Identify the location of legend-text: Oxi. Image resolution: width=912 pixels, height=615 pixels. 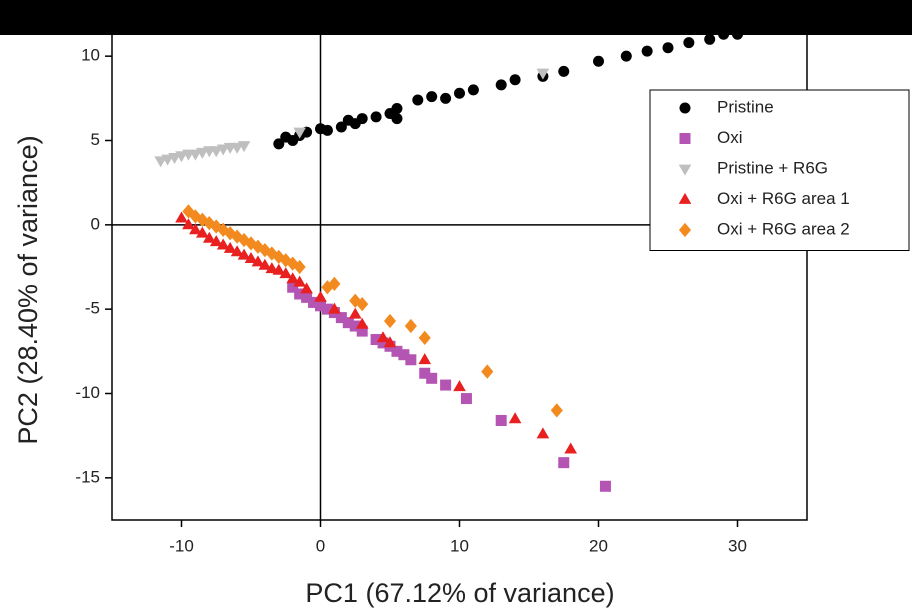
(730, 137).